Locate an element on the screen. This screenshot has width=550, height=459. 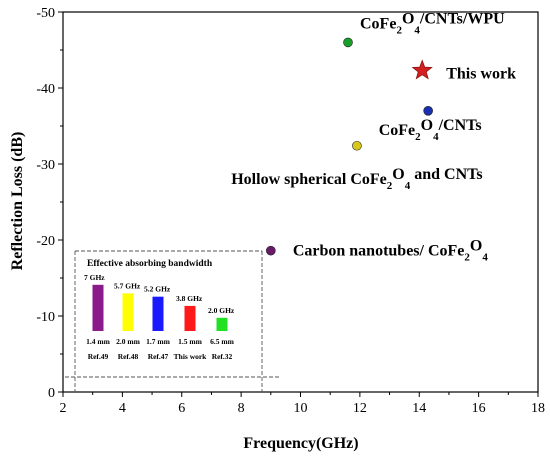
point-label-3: Hollow spherical CoFe2O4 and CNTs is located at coordinates (356, 179).